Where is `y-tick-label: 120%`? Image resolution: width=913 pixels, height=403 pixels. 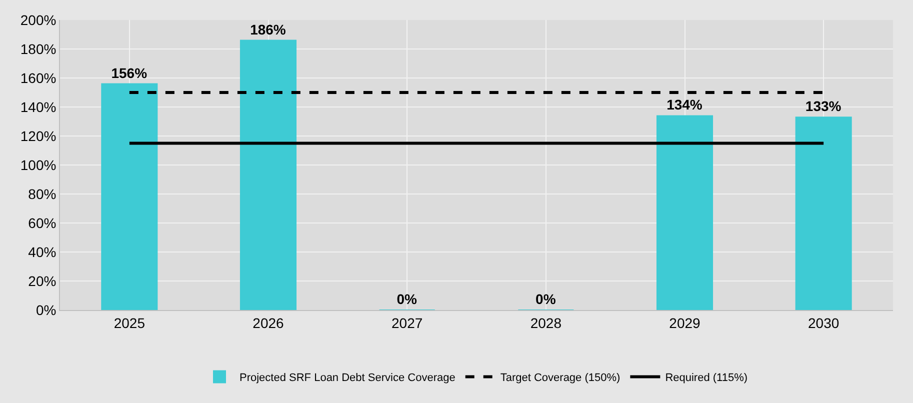 y-tick-label: 120% is located at coordinates (38, 136).